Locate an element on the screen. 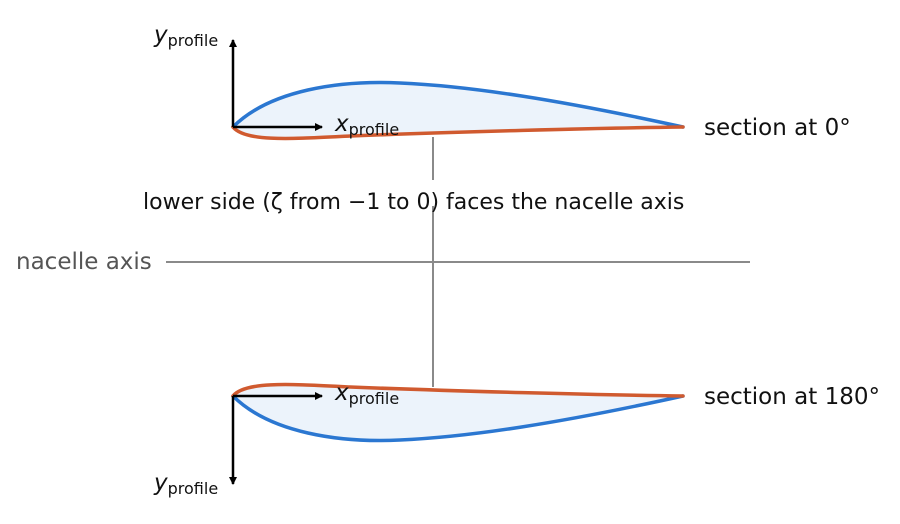 The width and height of the screenshot is (900, 524). section-top-lower-side is located at coordinates (458, 133).